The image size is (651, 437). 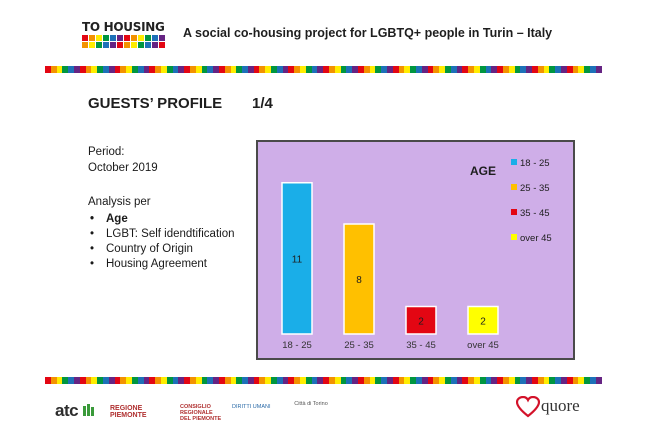 What do you see at coordinates (421, 320) in the screenshot?
I see `bar` at bounding box center [421, 320].